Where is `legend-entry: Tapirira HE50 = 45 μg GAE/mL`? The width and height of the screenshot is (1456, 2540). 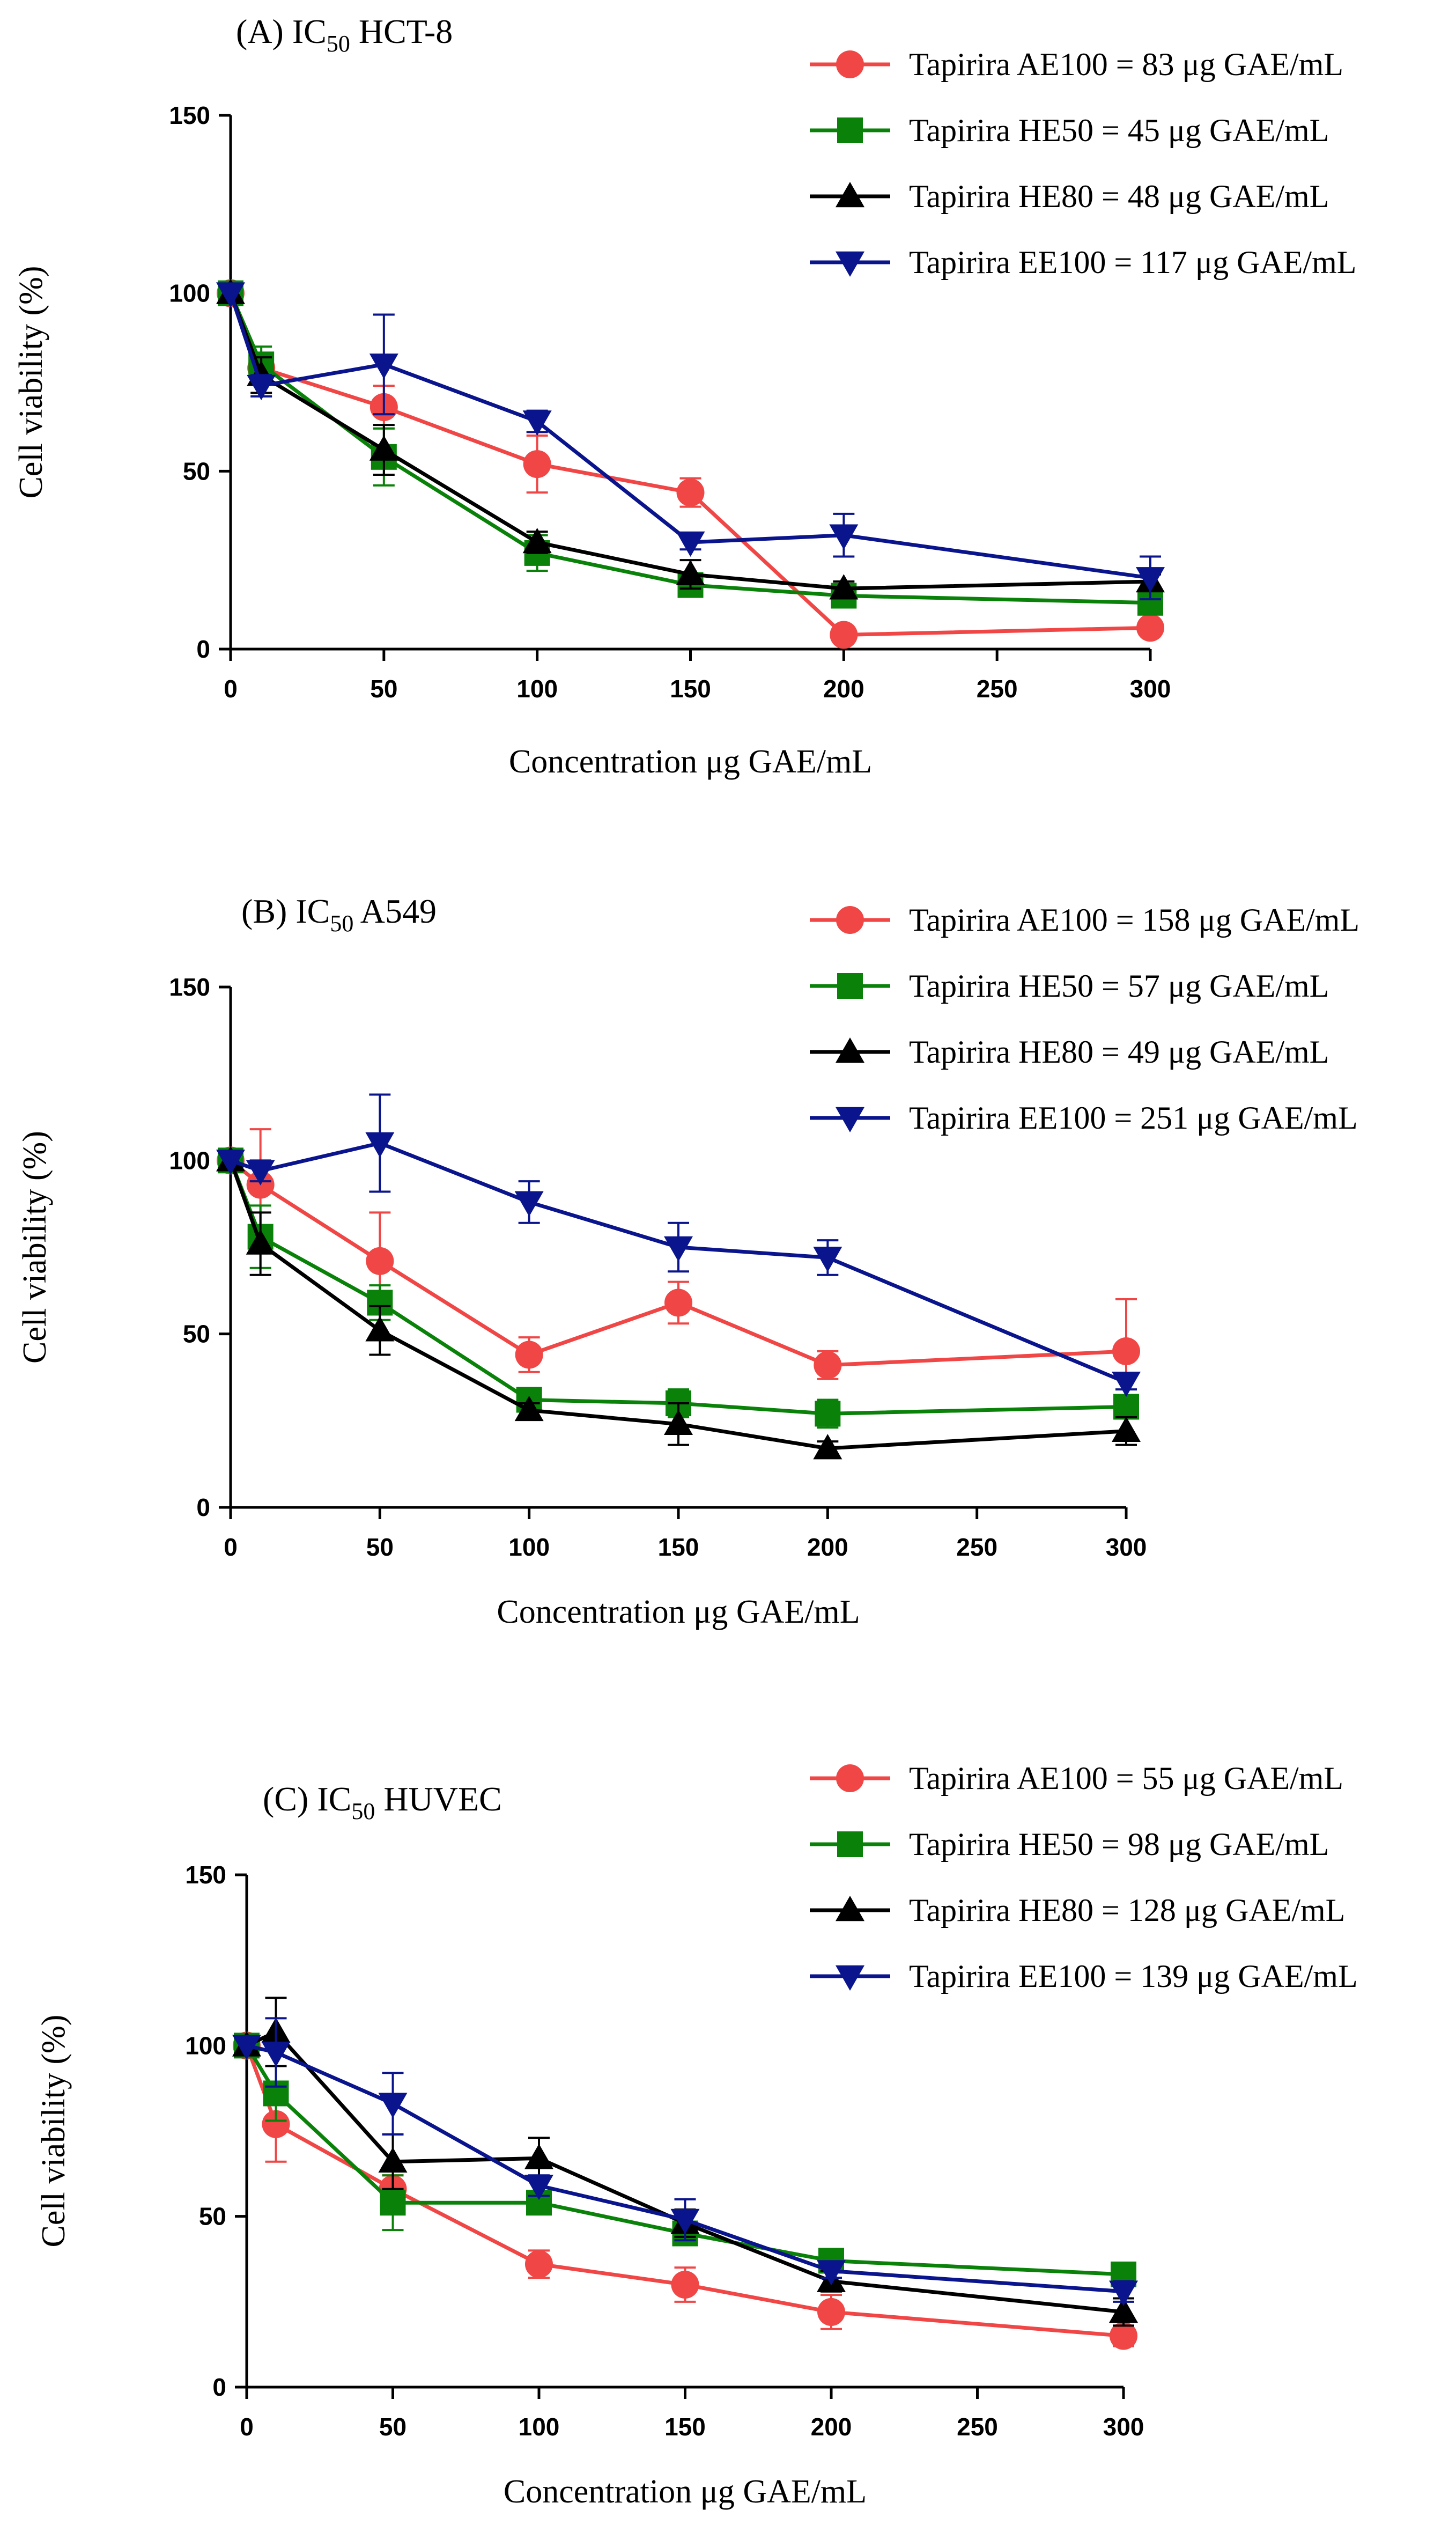
legend-entry: Tapirira HE50 = 45 μg GAE/mL is located at coordinates (1069, 130).